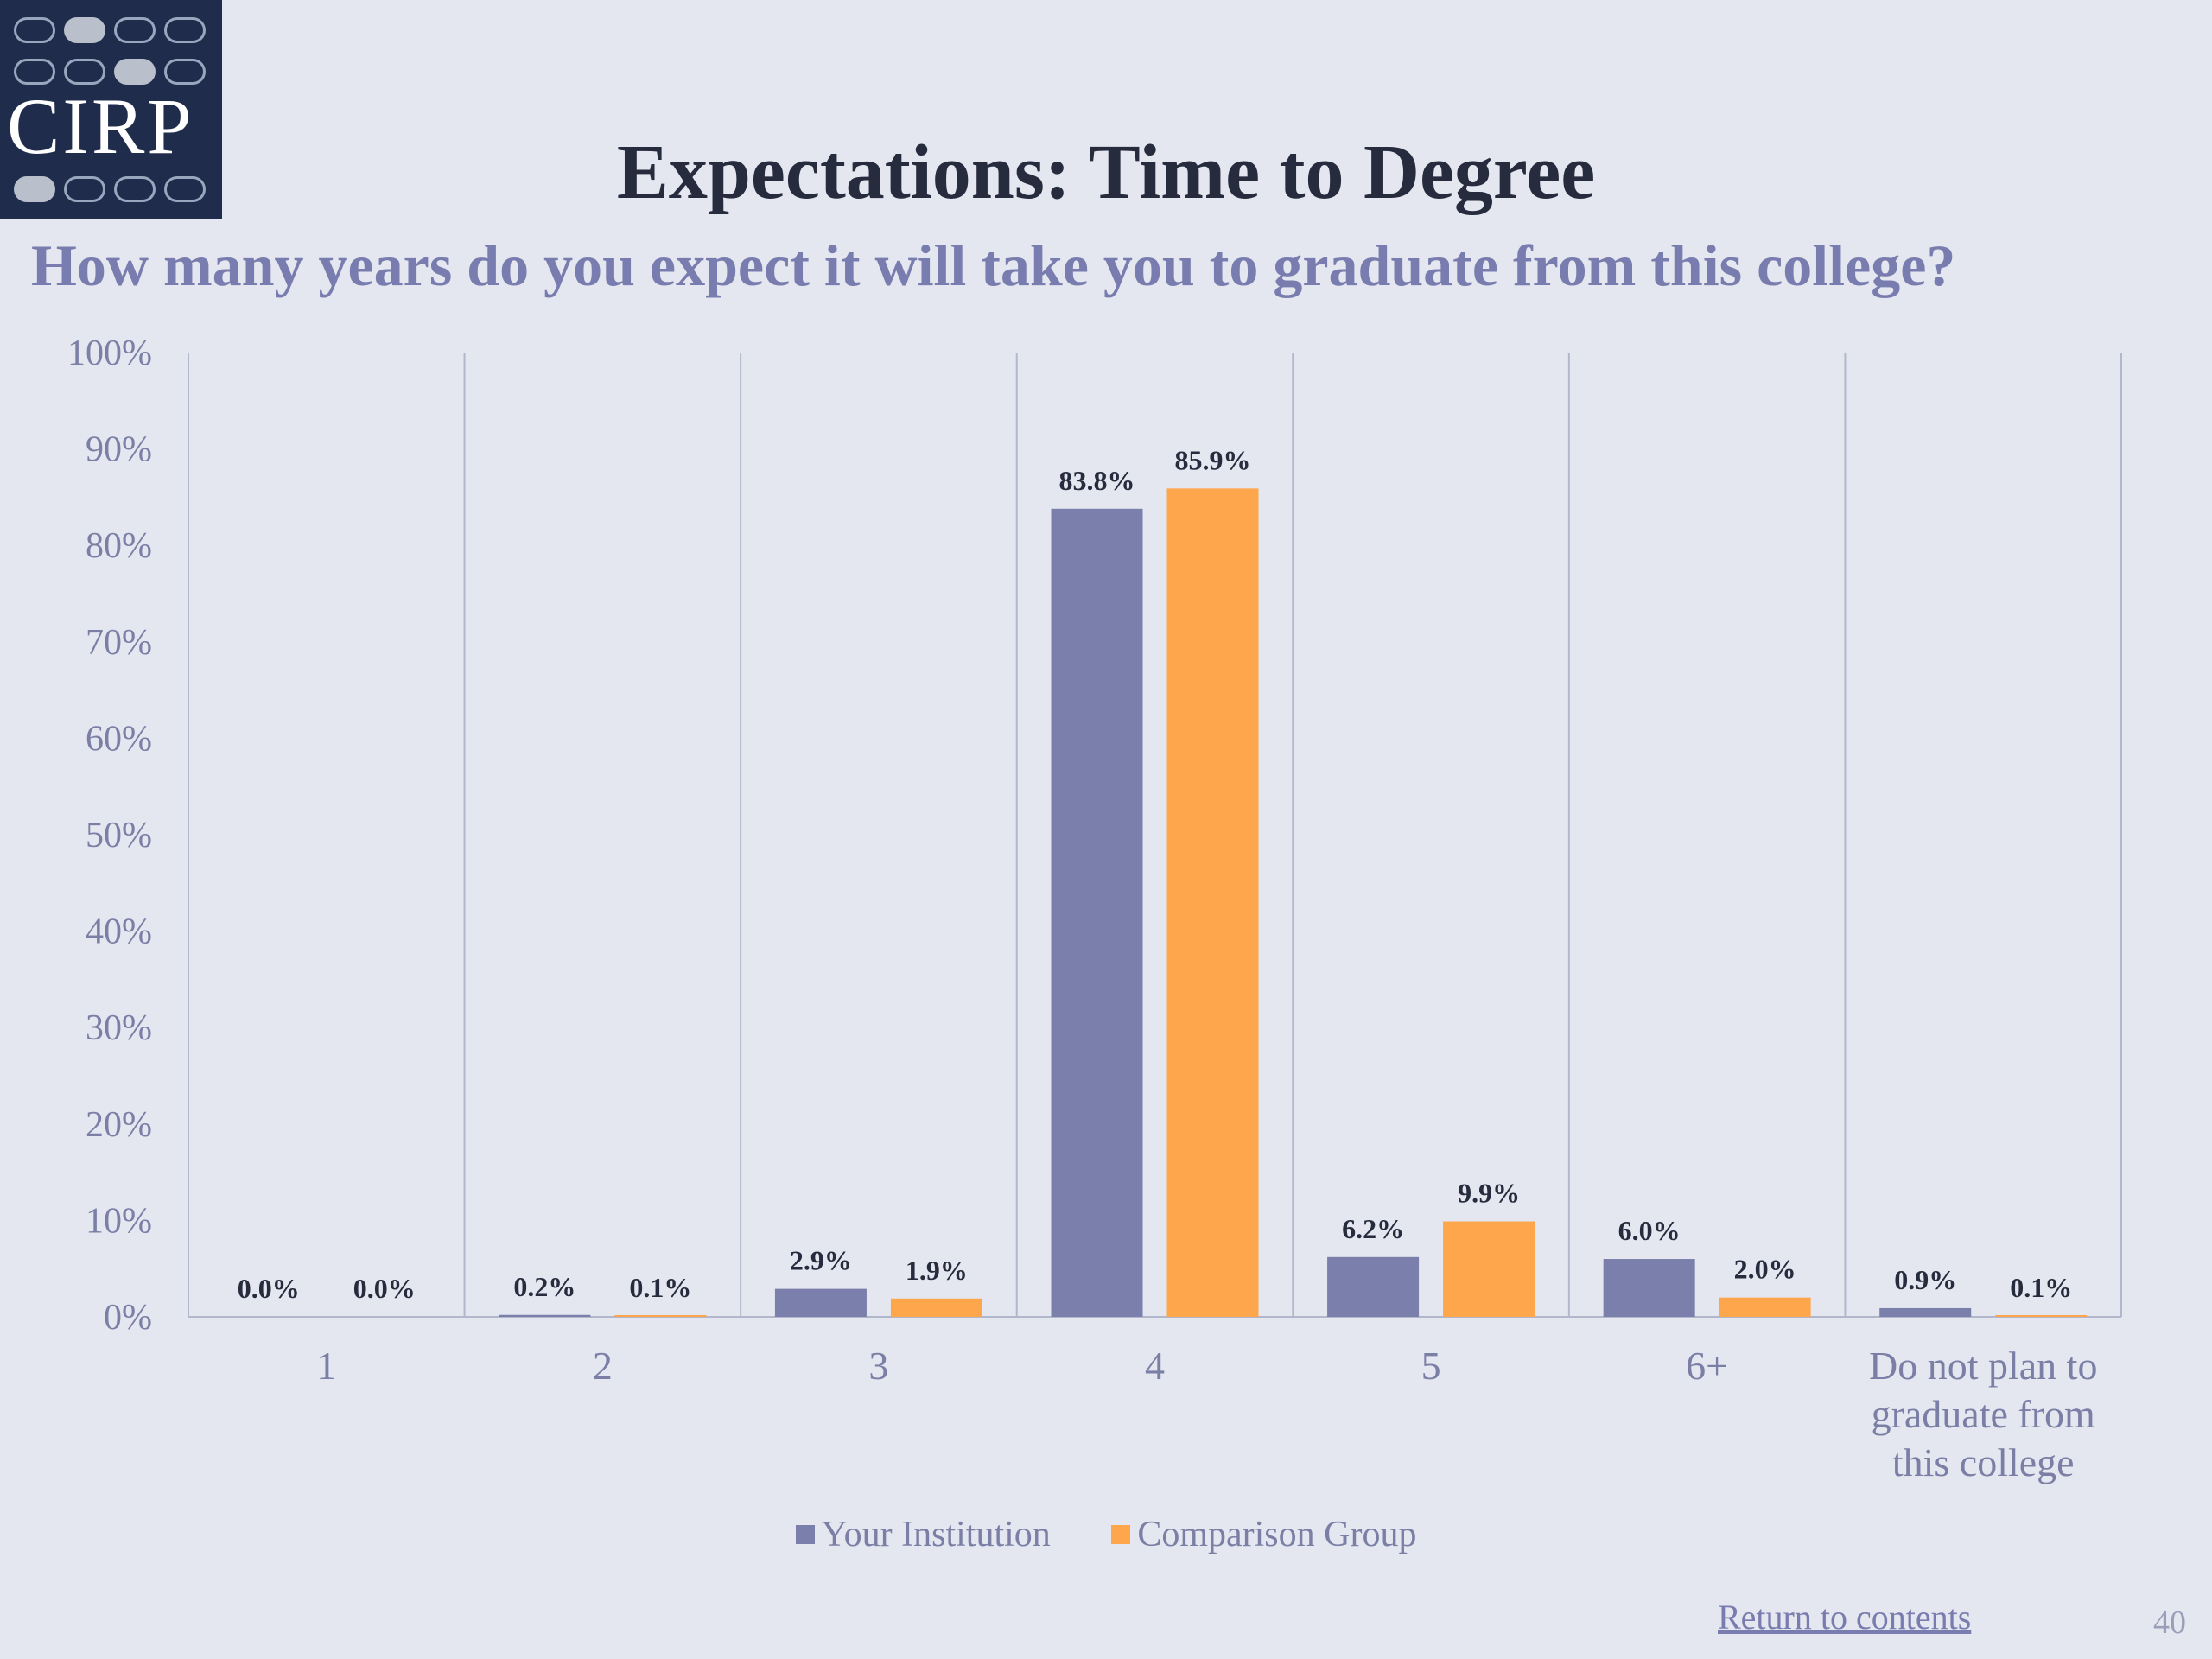  I want to click on cirp-logo: CIRP, so click(111, 109).